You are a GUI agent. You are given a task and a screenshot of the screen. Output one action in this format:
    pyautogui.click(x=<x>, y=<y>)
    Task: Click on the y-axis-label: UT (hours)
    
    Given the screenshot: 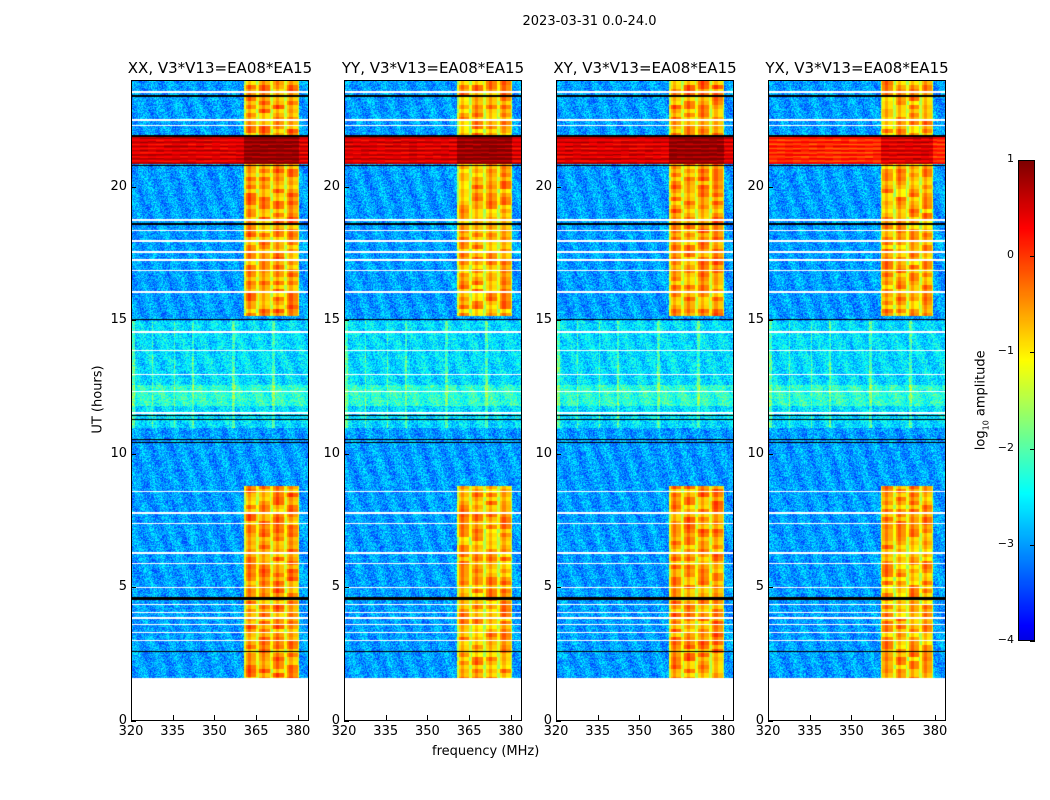 What is the action you would take?
    pyautogui.click(x=98, y=399)
    